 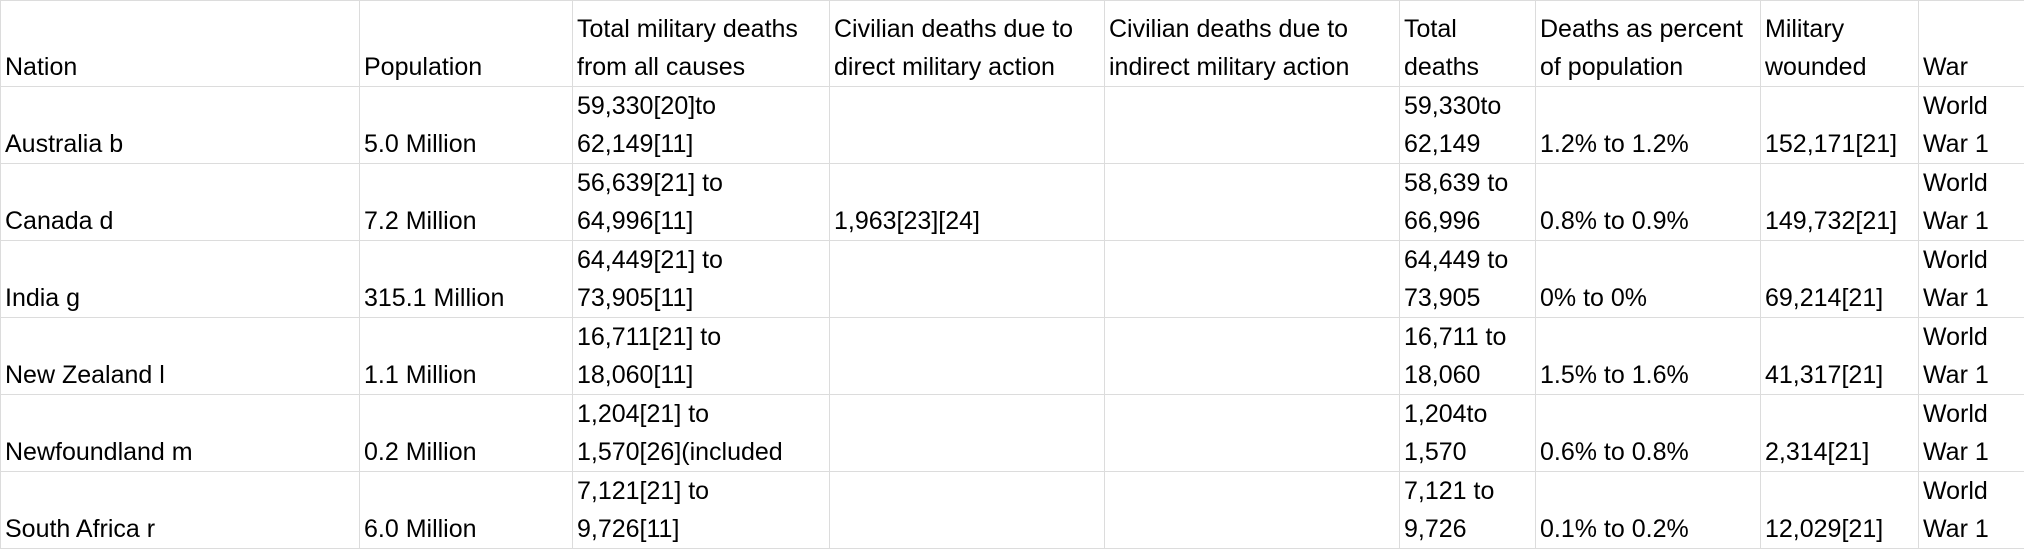 I want to click on cell-military-deaths-line-1: 64,449[21] to, so click(x=703, y=260).